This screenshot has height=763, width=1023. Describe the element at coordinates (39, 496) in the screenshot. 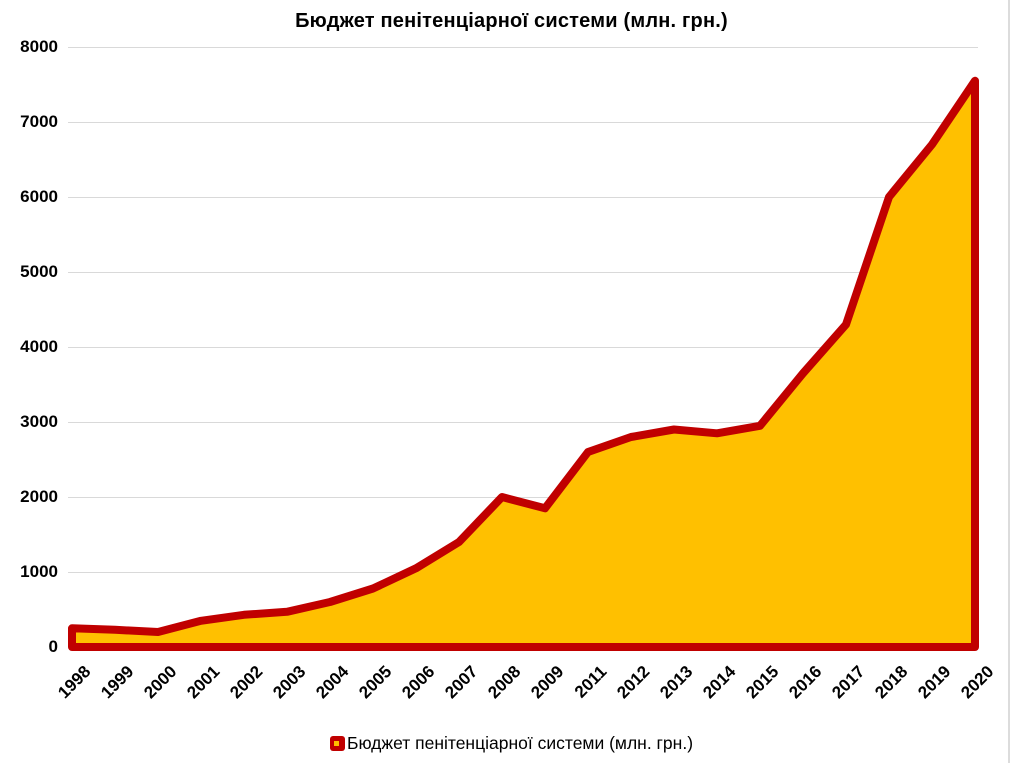

I see `y-axis-tick-label: 2000` at that location.